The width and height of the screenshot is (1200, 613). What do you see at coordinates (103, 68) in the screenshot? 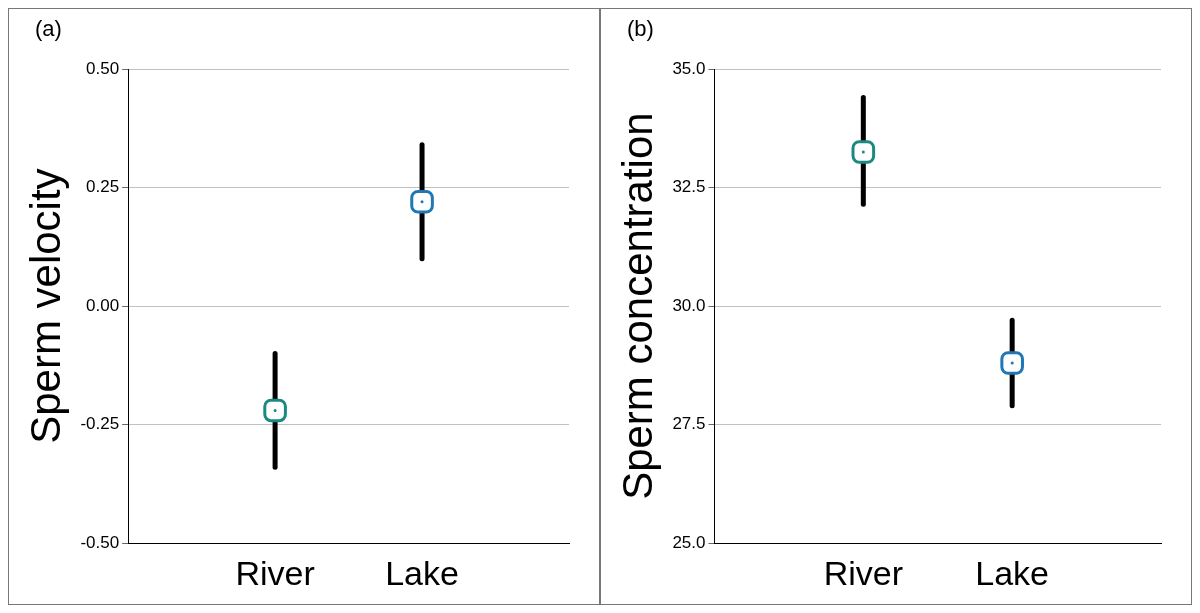
I see `y-tick-label: 0.50` at bounding box center [103, 68].